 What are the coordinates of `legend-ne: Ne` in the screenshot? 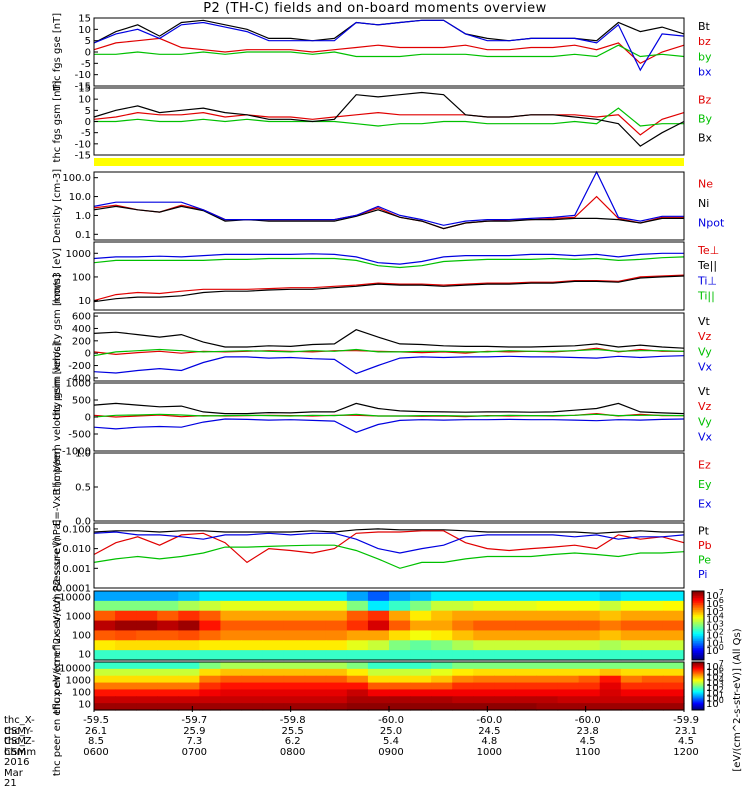 It's located at (705, 184).